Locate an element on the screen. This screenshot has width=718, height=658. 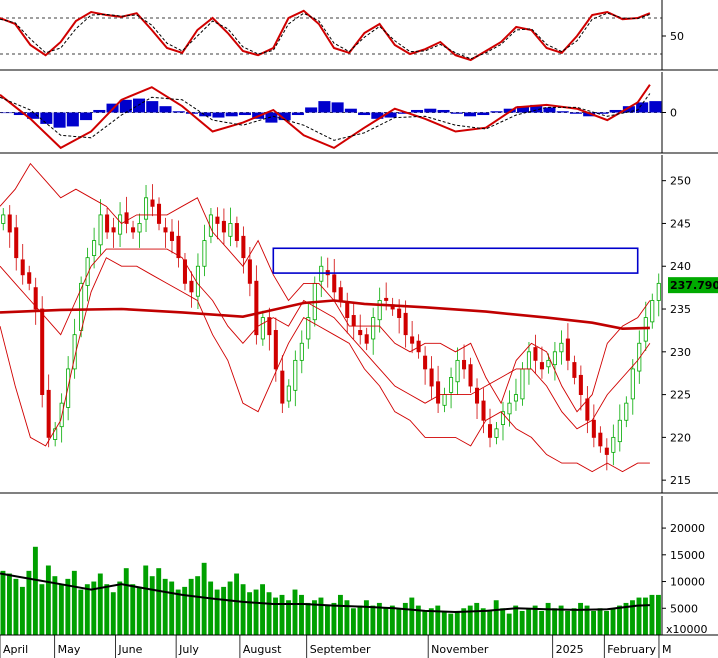
resistance-highlight-box is located at coordinates (455, 260).